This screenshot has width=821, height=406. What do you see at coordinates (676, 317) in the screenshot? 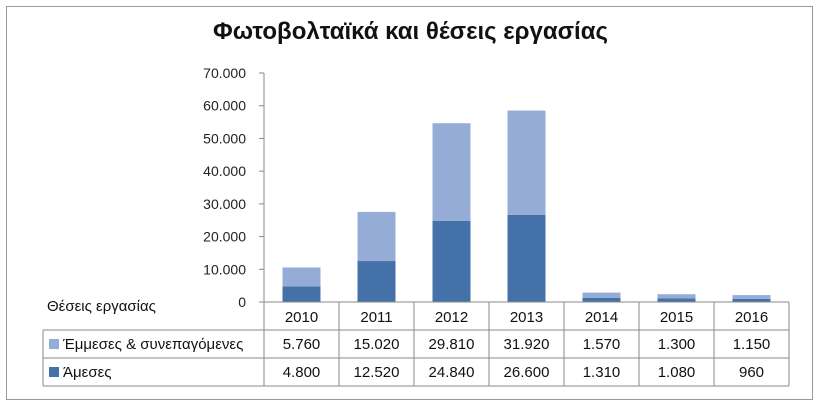
I see `x-tick-label: 2015` at bounding box center [676, 317].